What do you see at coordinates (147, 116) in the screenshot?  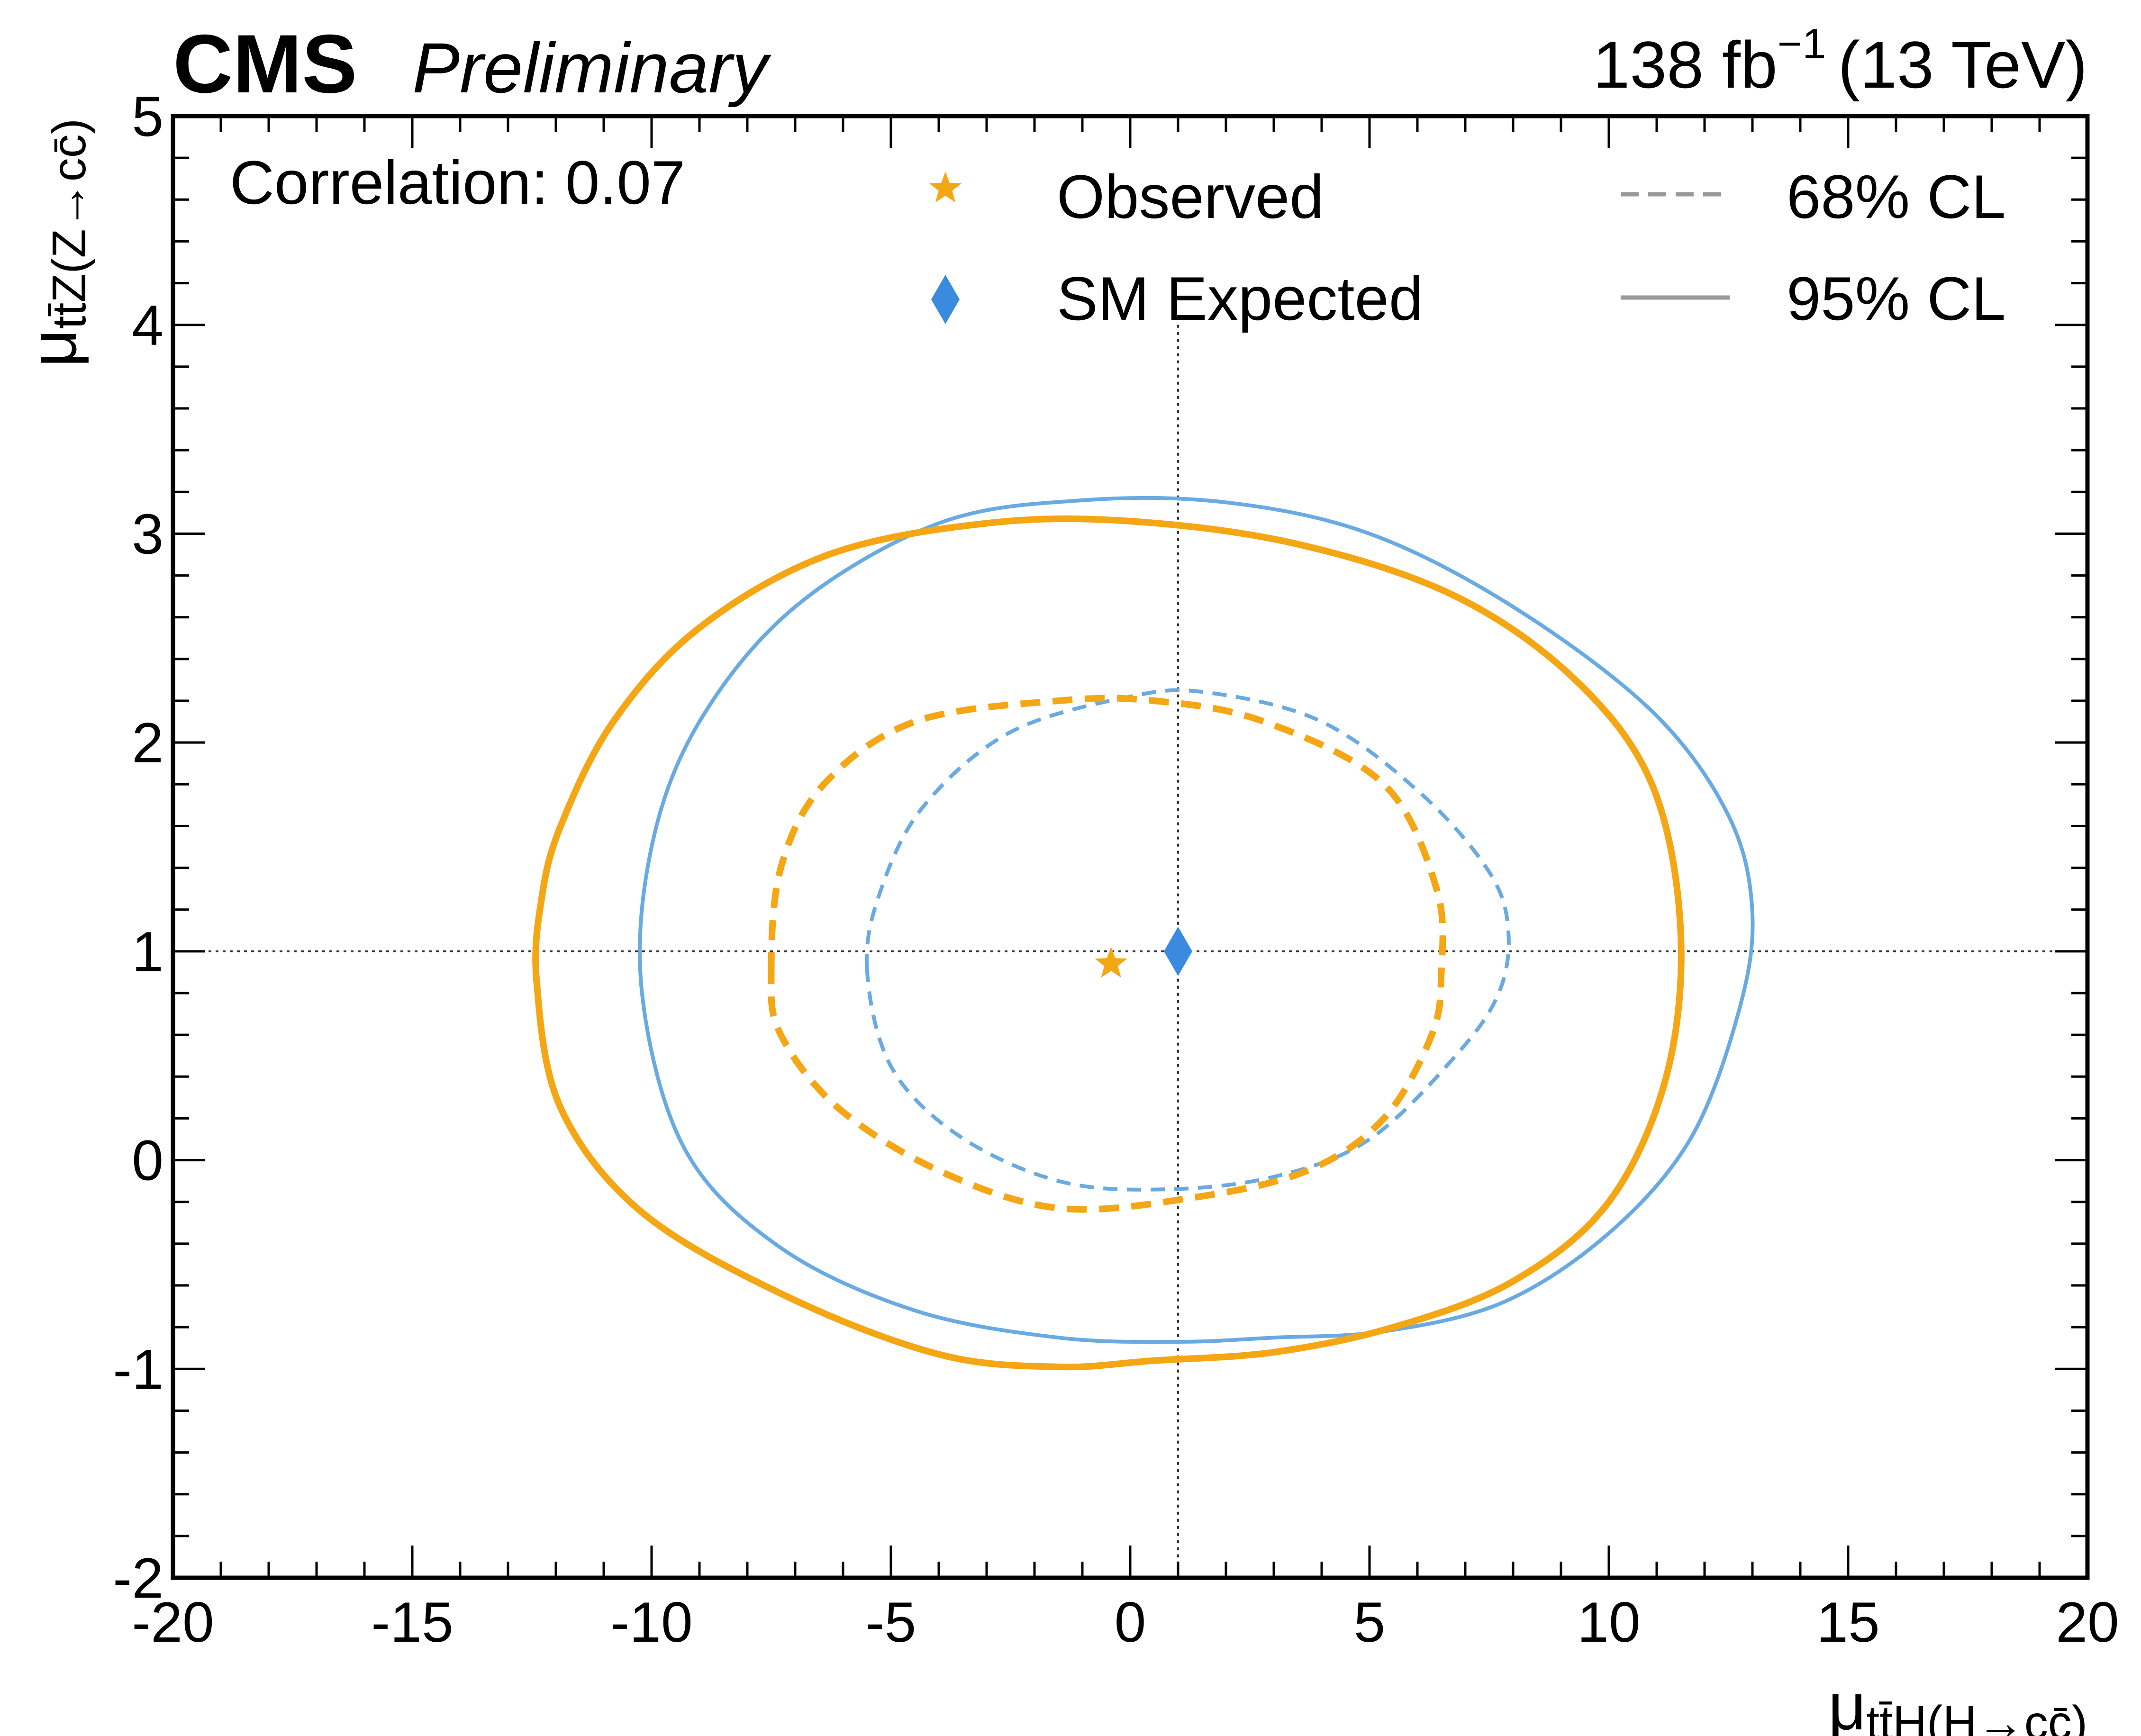 I see `y-tick-label: 5` at bounding box center [147, 116].